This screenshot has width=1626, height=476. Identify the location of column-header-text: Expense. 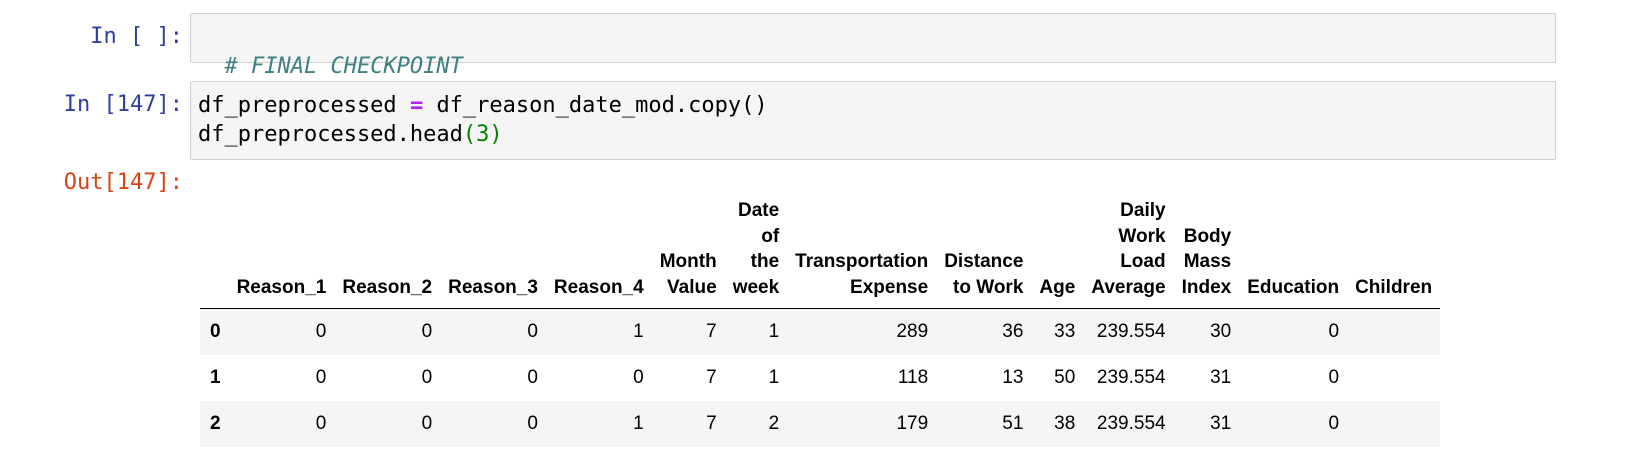
(889, 287).